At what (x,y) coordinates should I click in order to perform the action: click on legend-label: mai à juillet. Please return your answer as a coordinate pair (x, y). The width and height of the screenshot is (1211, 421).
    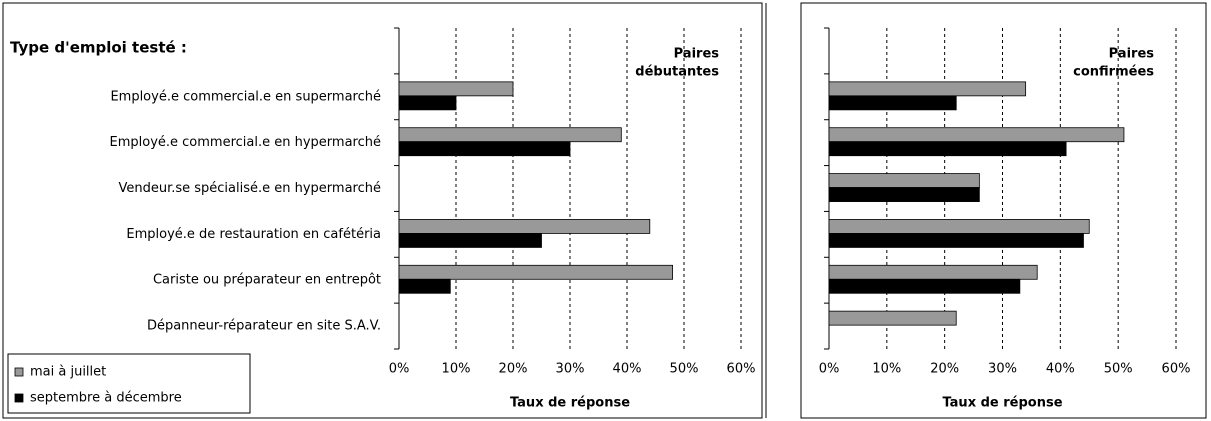
    Looking at the image, I should click on (68, 372).